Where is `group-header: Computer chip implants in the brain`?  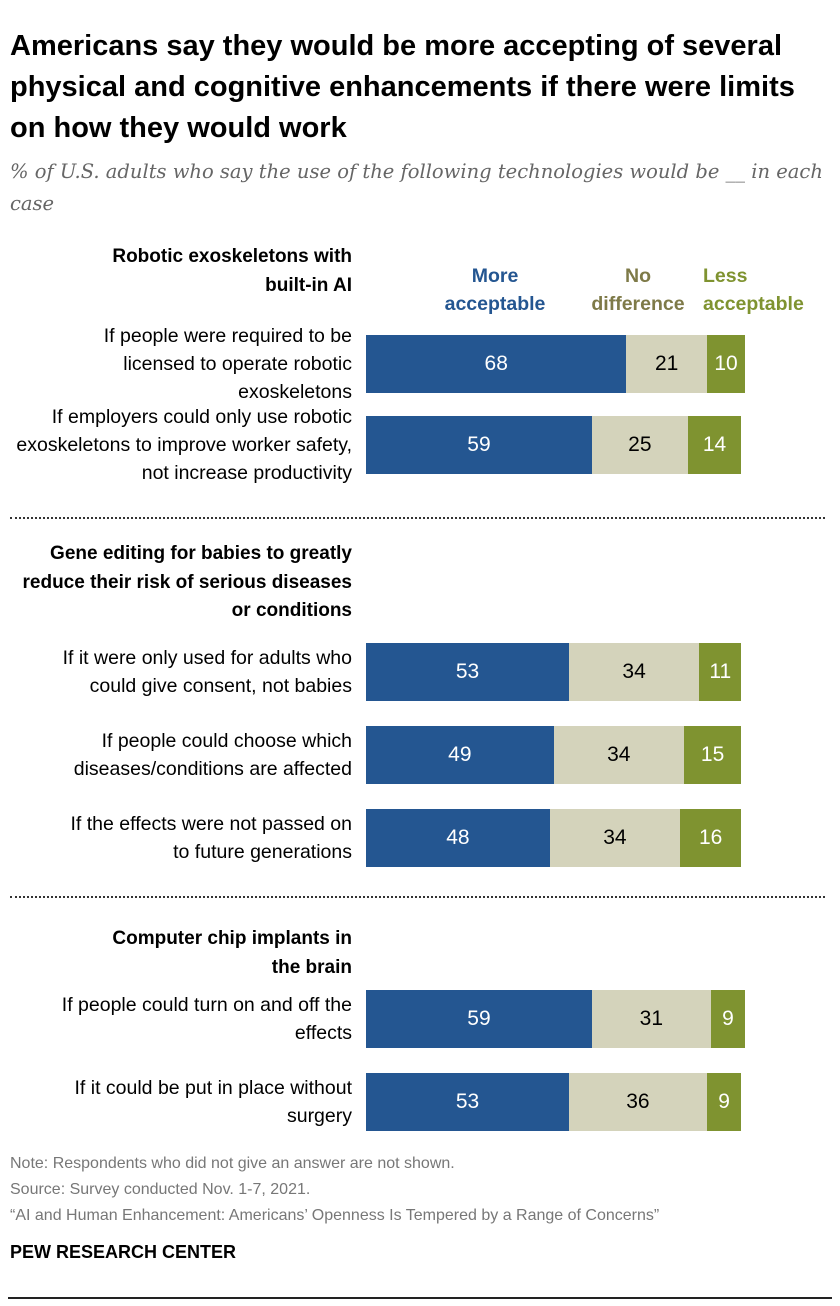
group-header: Computer chip implants in the brain is located at coordinates (232, 953).